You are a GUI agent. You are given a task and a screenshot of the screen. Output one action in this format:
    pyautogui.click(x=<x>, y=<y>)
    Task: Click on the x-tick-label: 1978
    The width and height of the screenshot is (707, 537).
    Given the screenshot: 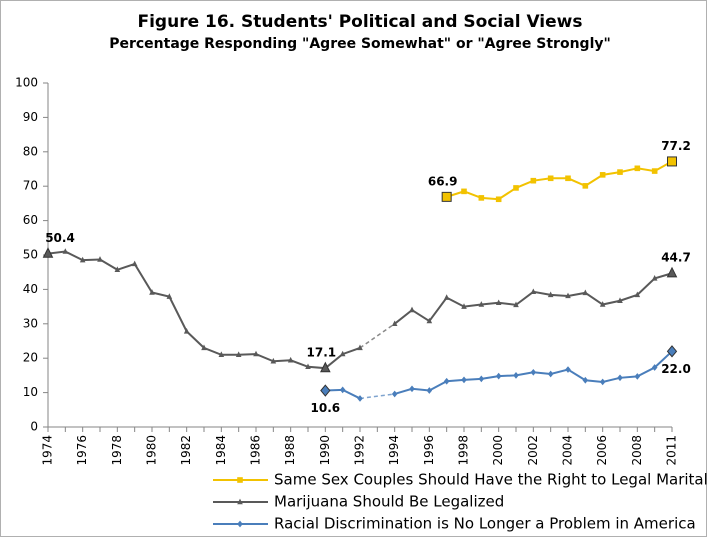 What is the action you would take?
    pyautogui.click(x=117, y=450)
    